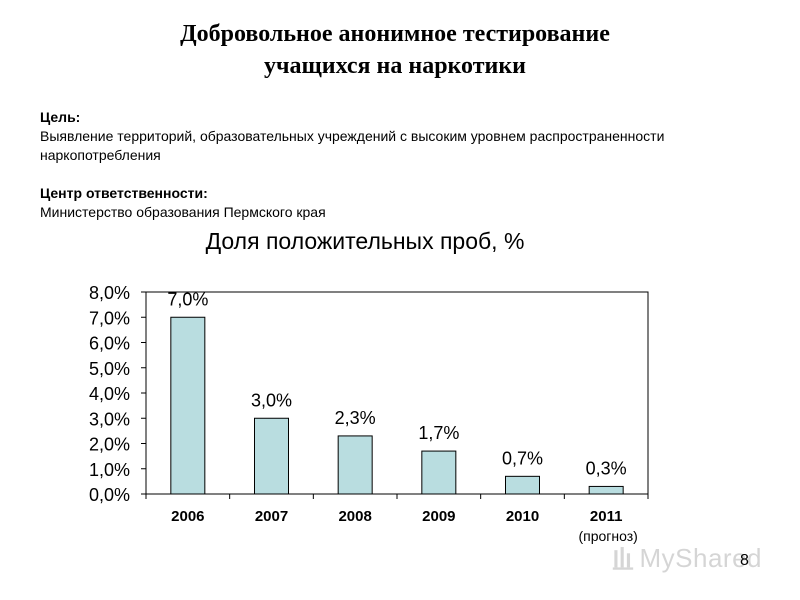 The image size is (800, 600). Describe the element at coordinates (700, 557) in the screenshot. I see `watermark-text: MyShared` at that location.